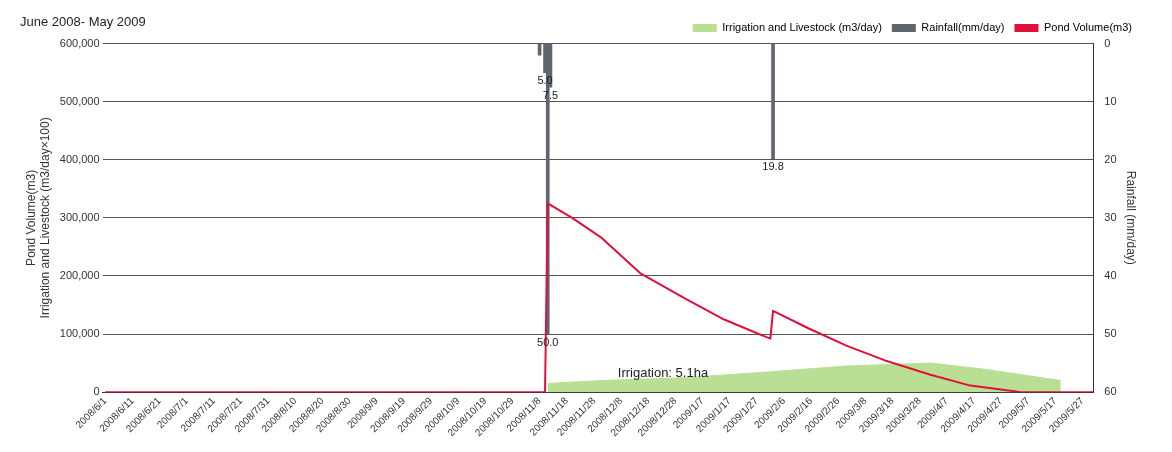 The image size is (1172, 452). Describe the element at coordinates (83, 22) in the screenshot. I see `chart-title: June 2008- May 2009` at that location.